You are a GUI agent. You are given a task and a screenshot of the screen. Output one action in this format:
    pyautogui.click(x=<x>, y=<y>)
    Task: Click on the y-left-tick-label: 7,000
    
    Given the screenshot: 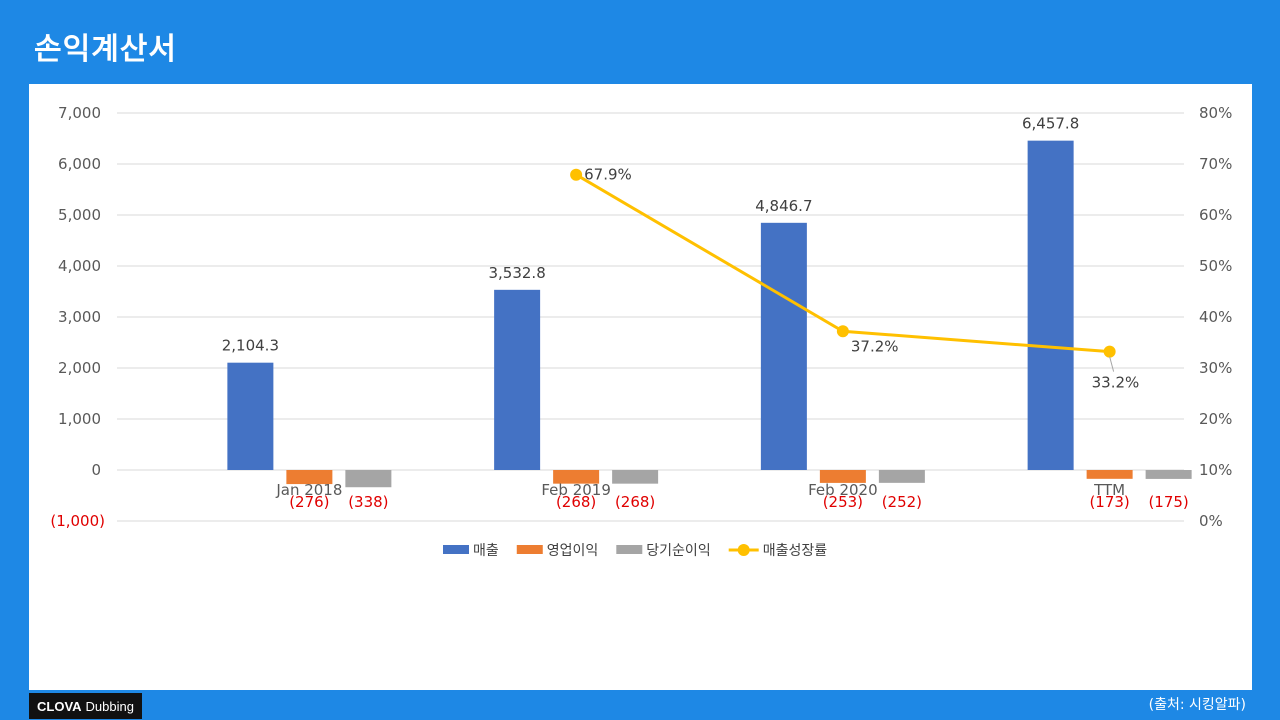 What is the action you would take?
    pyautogui.click(x=79, y=113)
    